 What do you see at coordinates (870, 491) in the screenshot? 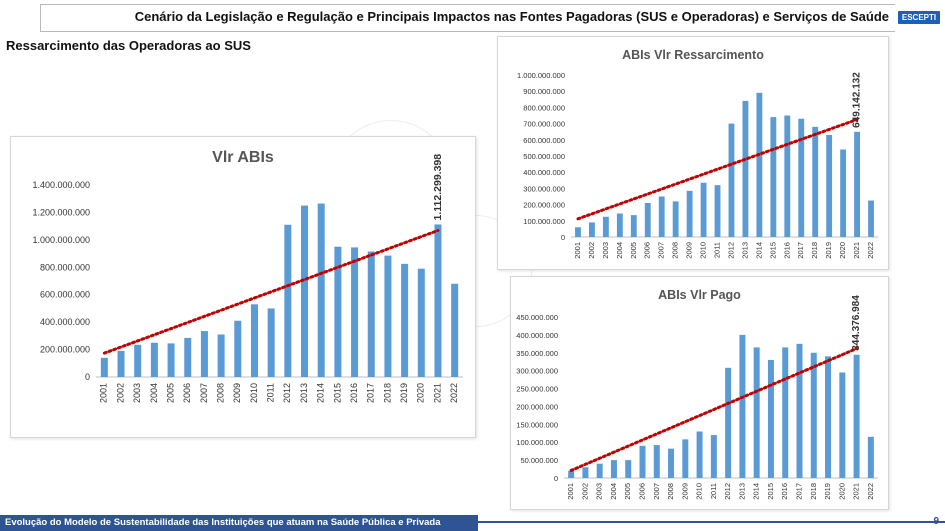
I see `x-tick-label: 2022` at bounding box center [870, 491].